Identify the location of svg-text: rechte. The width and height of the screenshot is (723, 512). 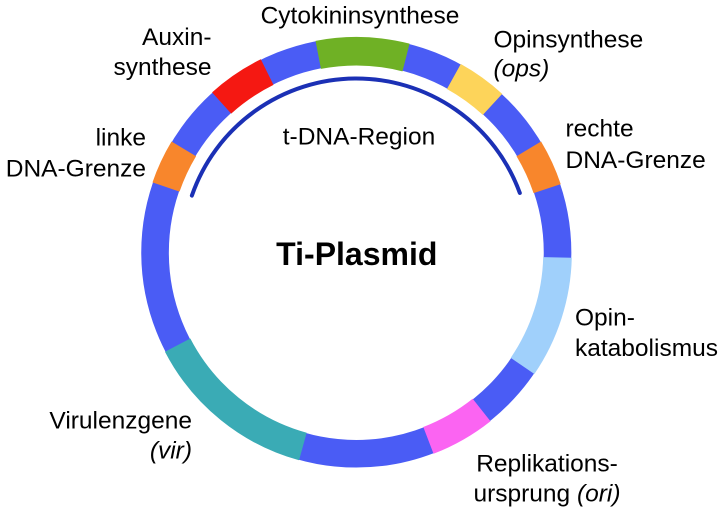
(600, 128).